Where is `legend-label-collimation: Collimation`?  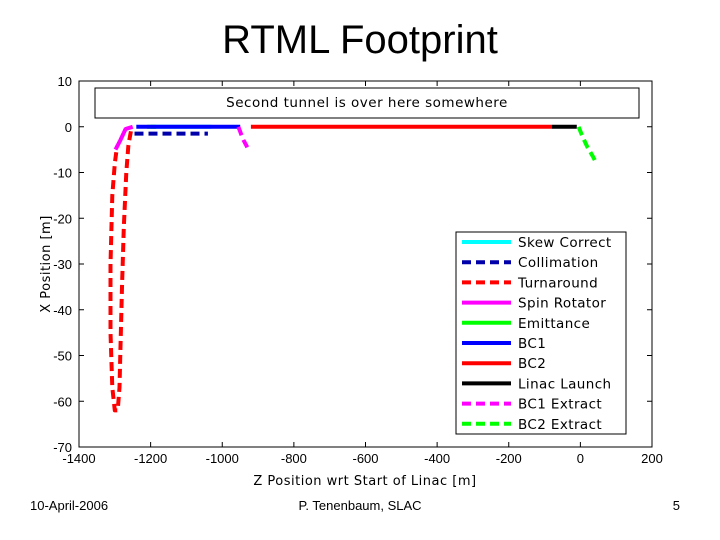 legend-label-collimation: Collimation is located at coordinates (558, 263).